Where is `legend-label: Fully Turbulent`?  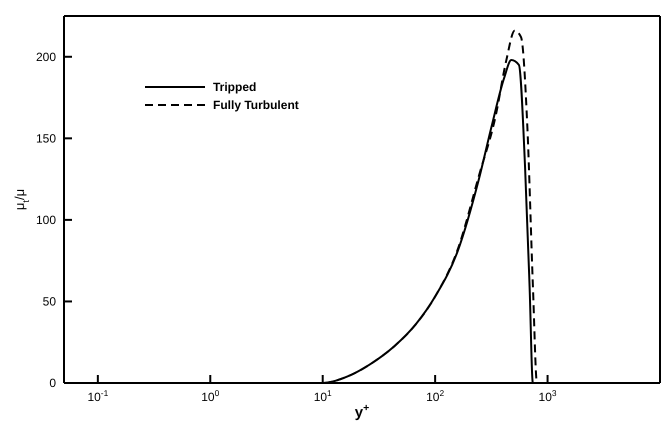
legend-label: Fully Turbulent is located at coordinates (256, 105).